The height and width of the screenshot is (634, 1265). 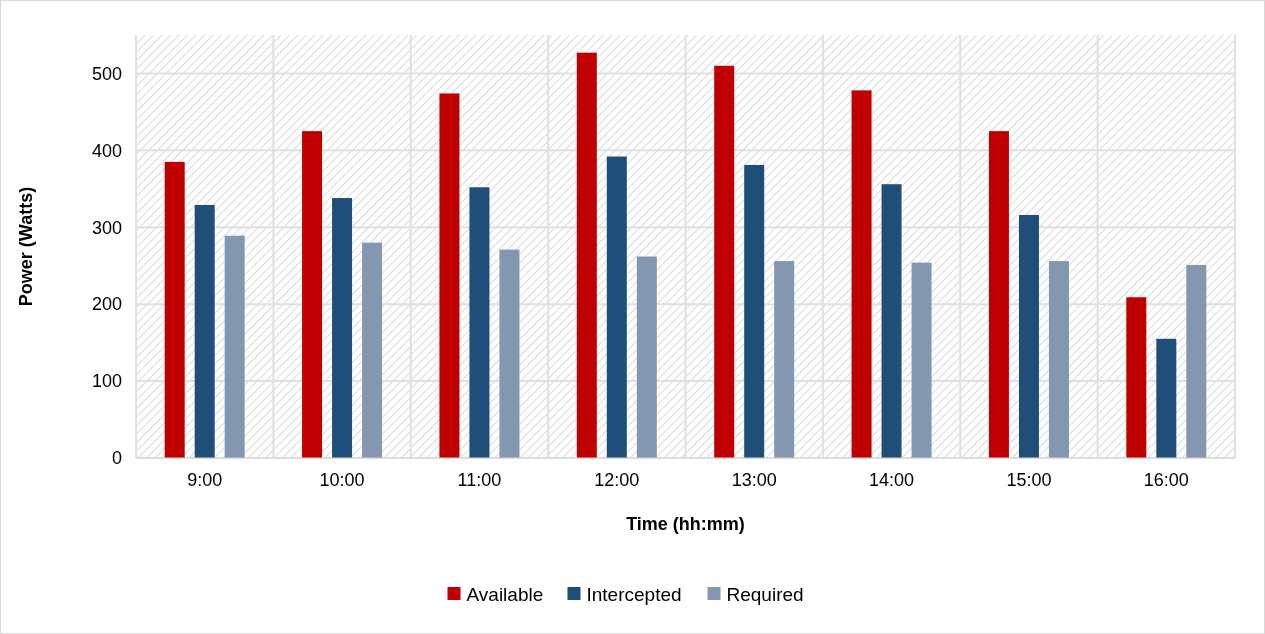 I want to click on y-tick-label: 300, so click(x=106, y=227).